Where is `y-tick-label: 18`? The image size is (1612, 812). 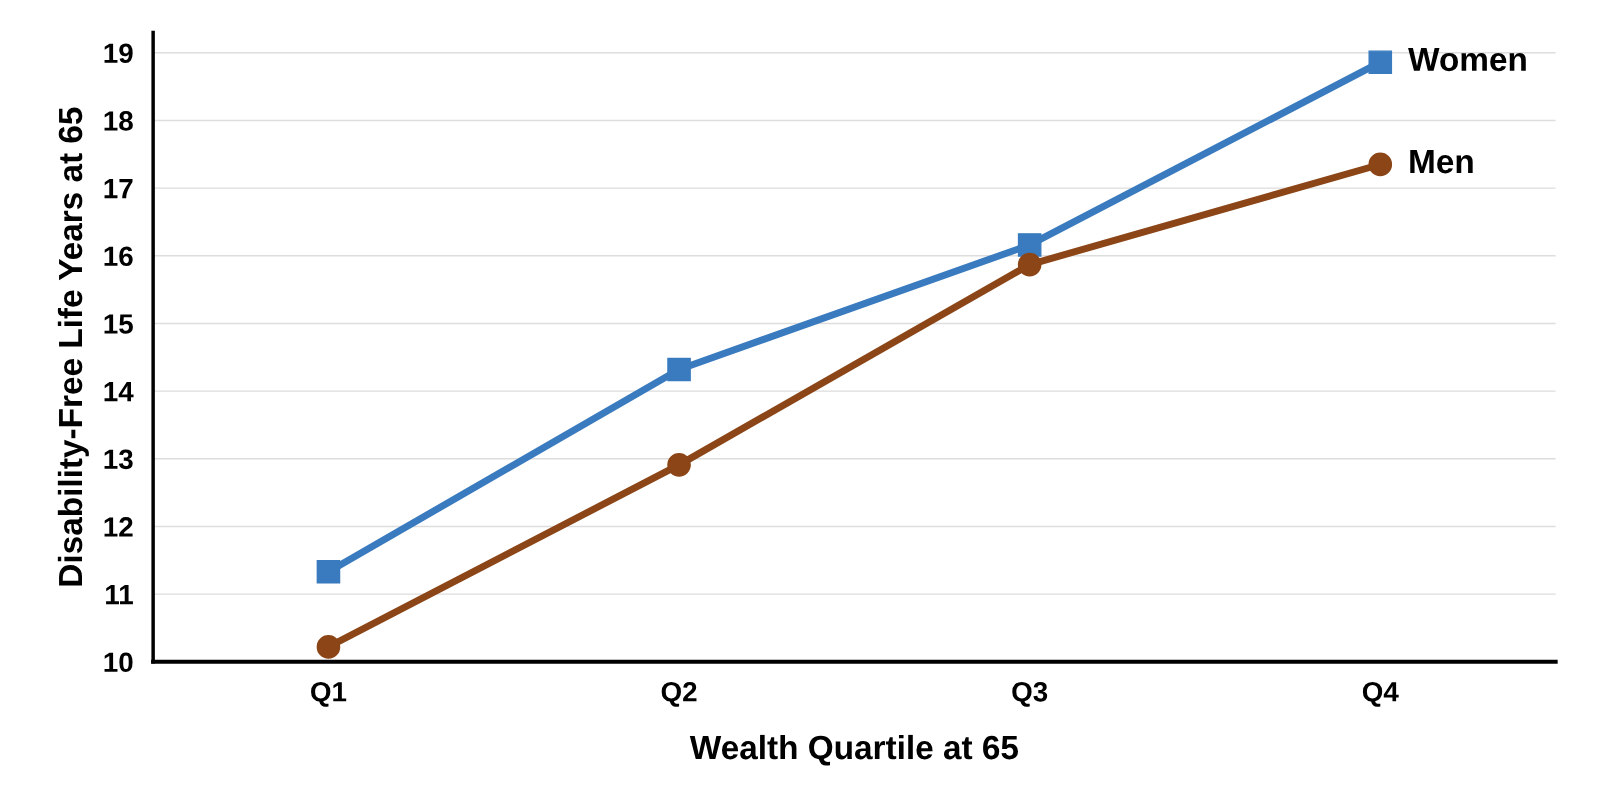
y-tick-label: 18 is located at coordinates (118, 121).